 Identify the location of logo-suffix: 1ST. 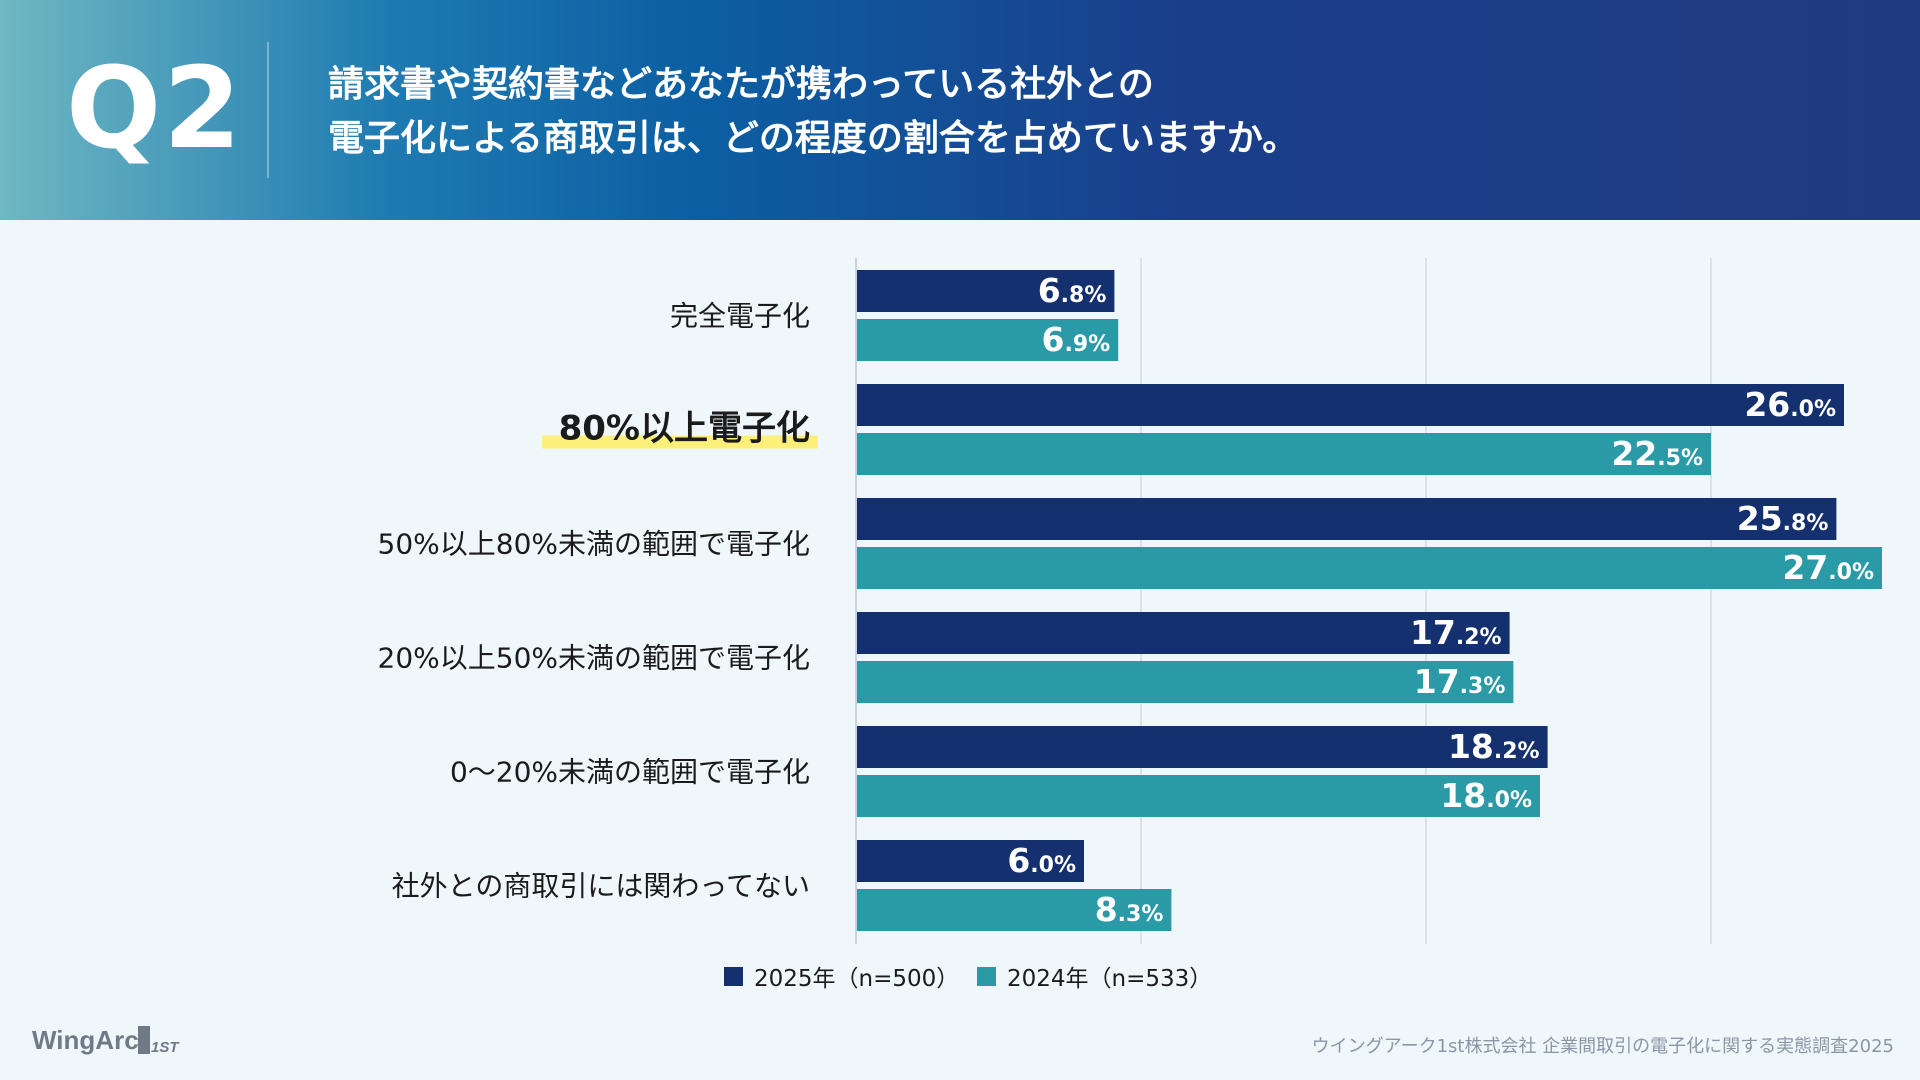
(165, 1047).